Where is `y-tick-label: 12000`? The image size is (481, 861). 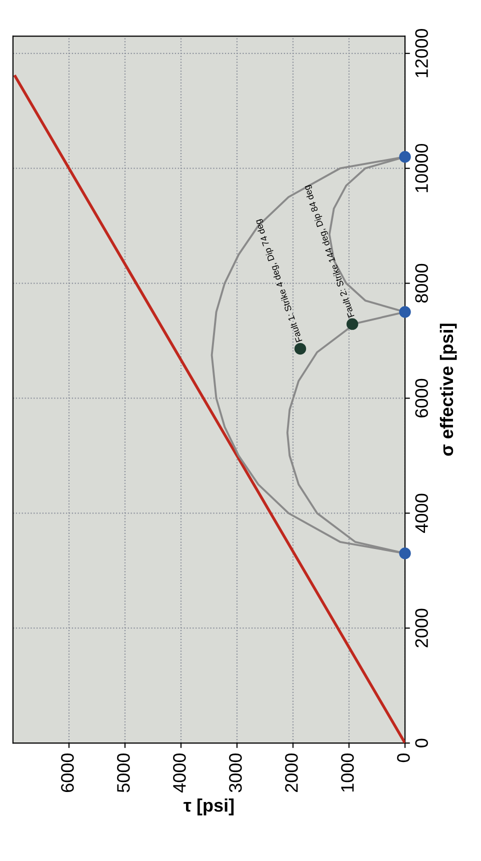 y-tick-label: 12000 is located at coordinates (421, 53).